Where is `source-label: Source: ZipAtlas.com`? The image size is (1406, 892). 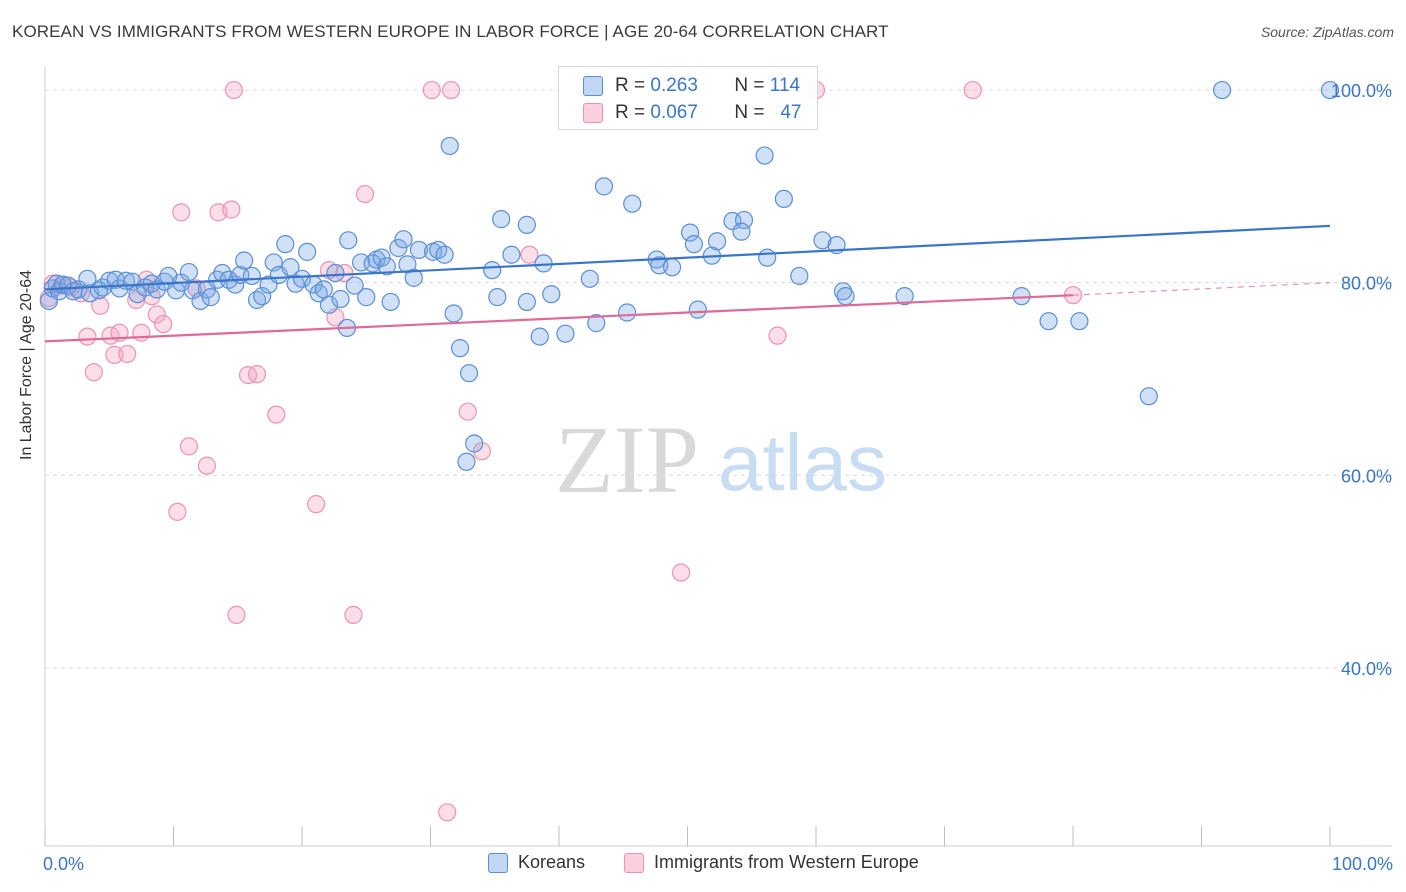 source-label: Source: ZipAtlas.com is located at coordinates (1327, 32).